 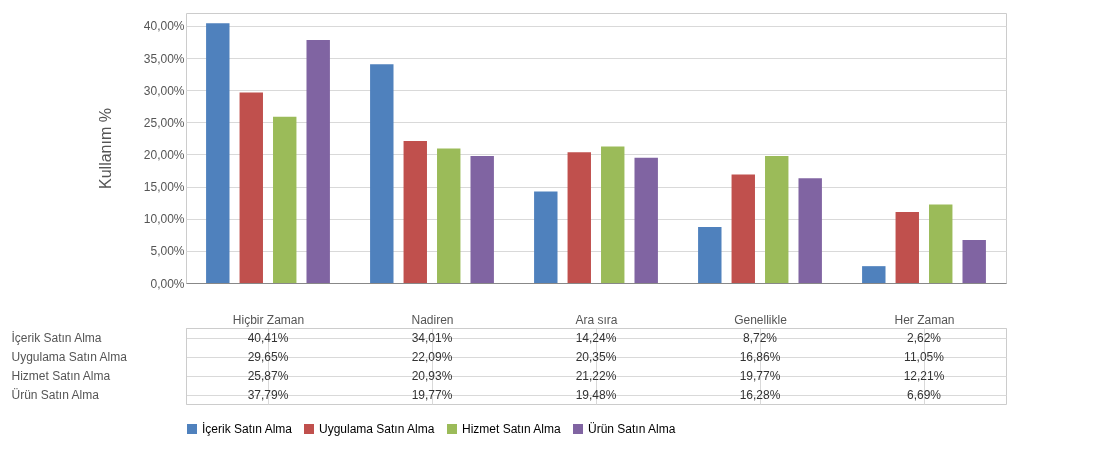 What do you see at coordinates (760, 356) in the screenshot?
I see `data-label: 16,86%` at bounding box center [760, 356].